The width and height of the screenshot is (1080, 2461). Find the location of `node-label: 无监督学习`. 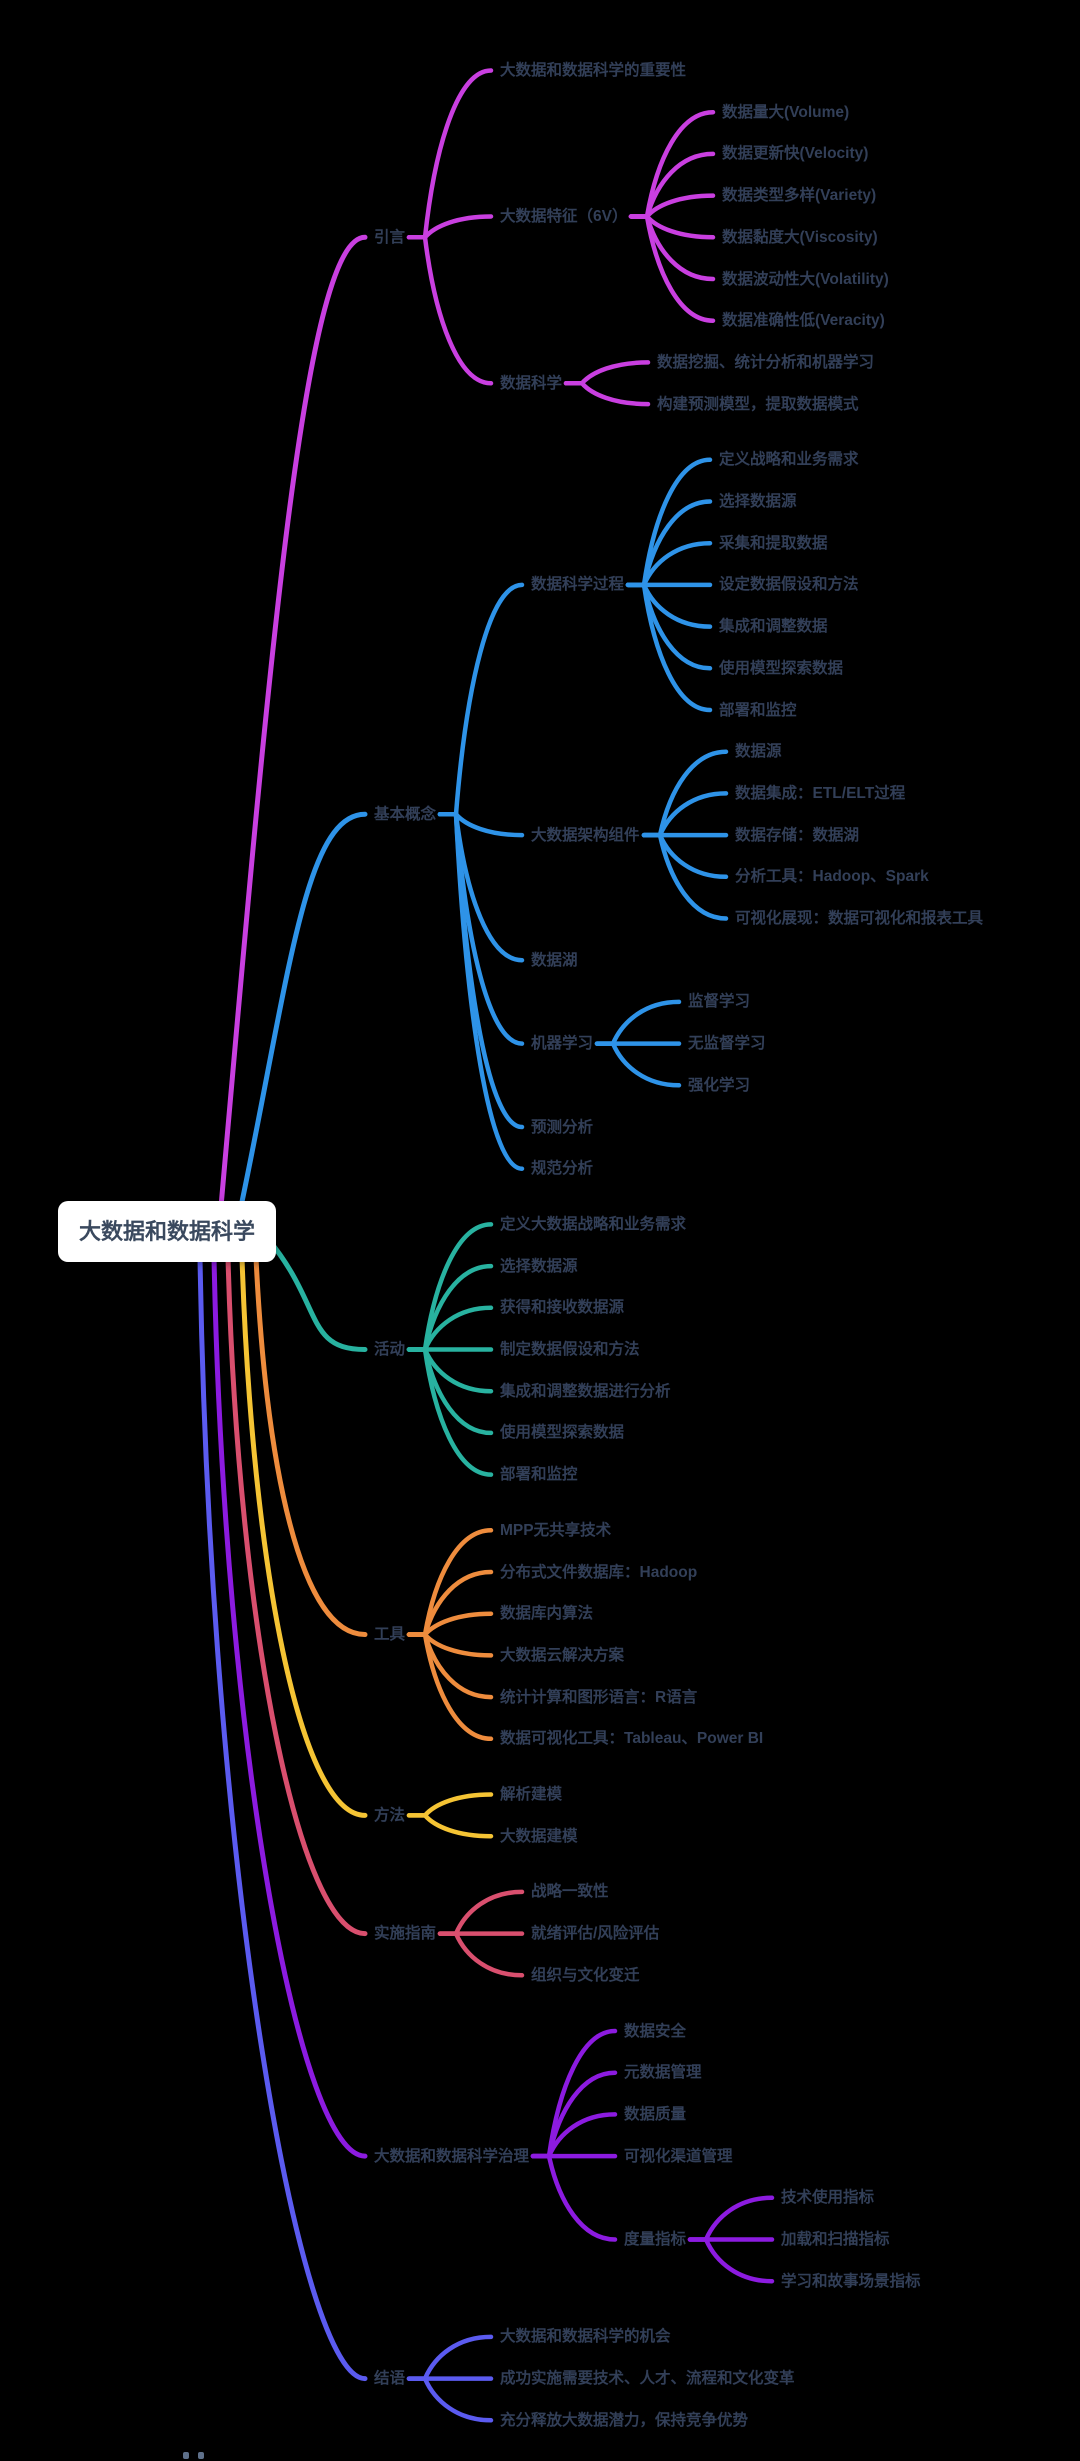

node-label: 无监督学习 is located at coordinates (727, 1044).